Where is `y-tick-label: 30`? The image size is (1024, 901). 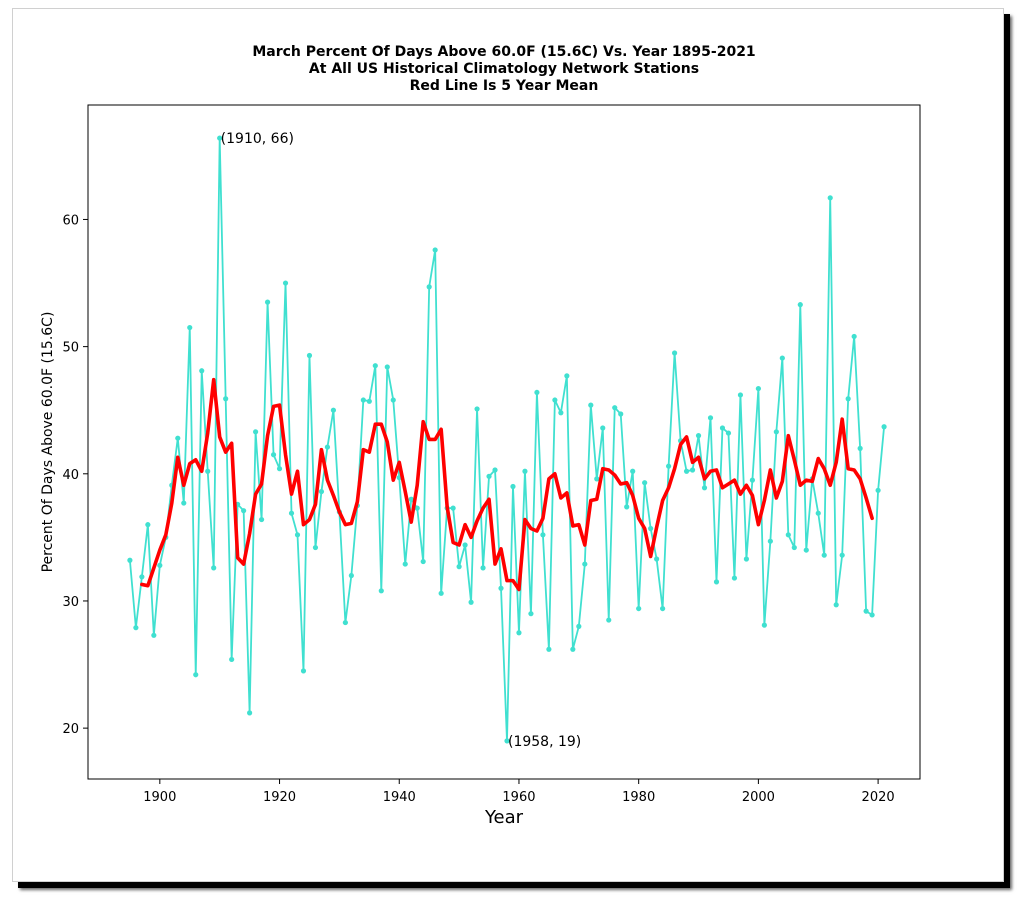
y-tick-label: 30 is located at coordinates (70, 602).